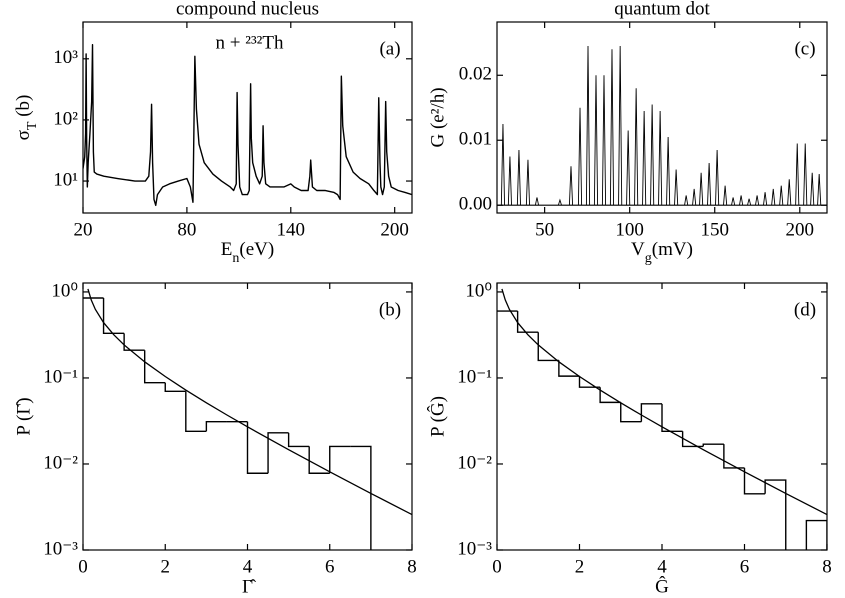  I want to click on y-tick-label: 0.02, so click(475, 74).